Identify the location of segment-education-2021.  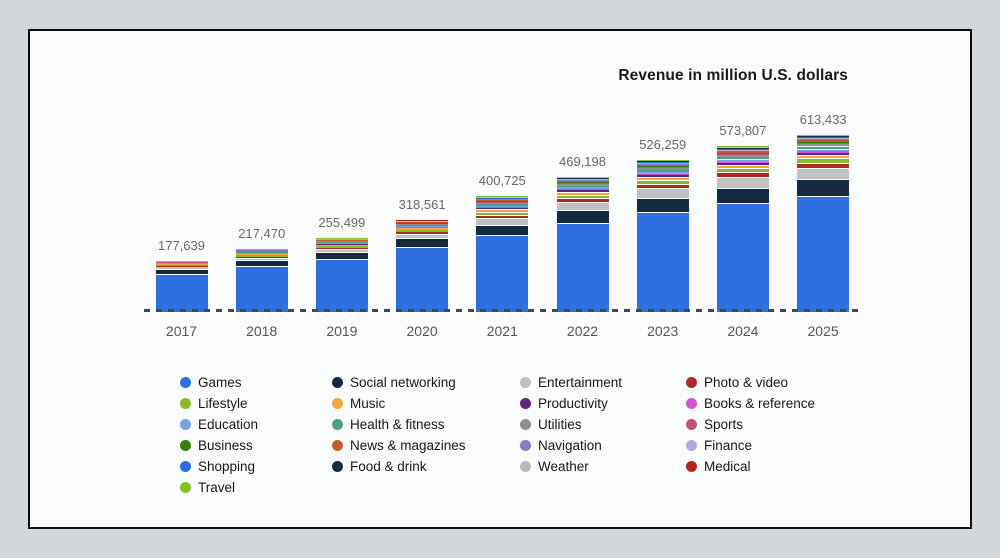
(502, 206).